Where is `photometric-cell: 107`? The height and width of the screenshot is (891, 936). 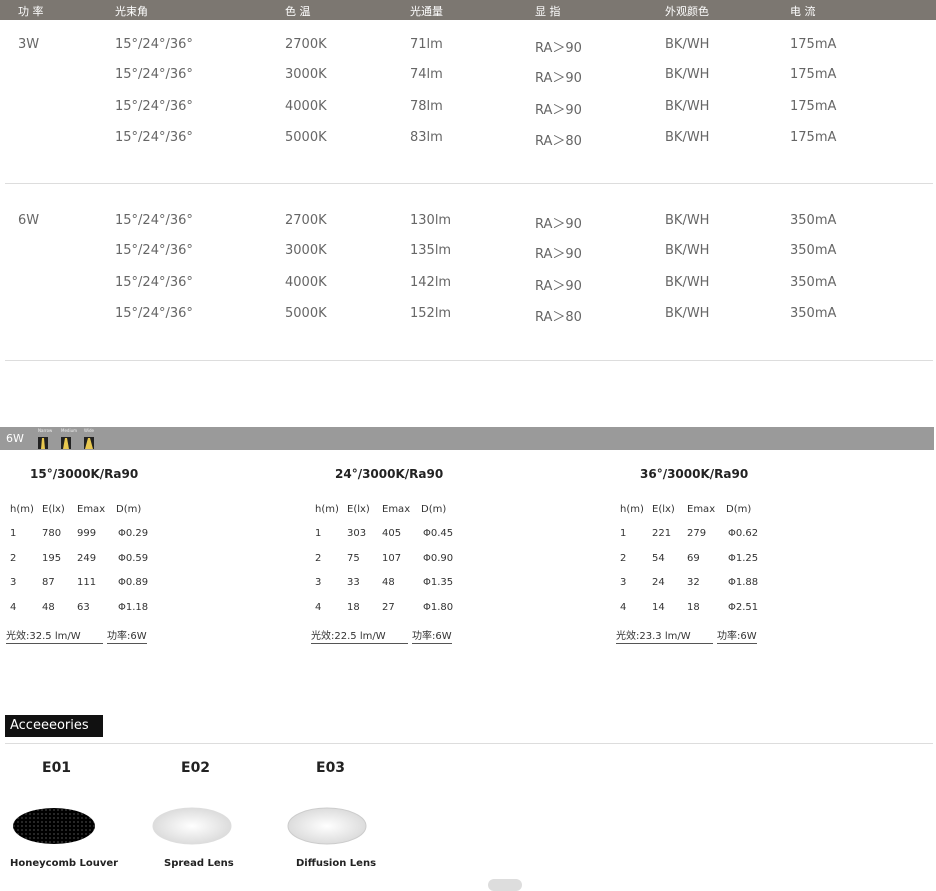
photometric-cell: 107 is located at coordinates (392, 558).